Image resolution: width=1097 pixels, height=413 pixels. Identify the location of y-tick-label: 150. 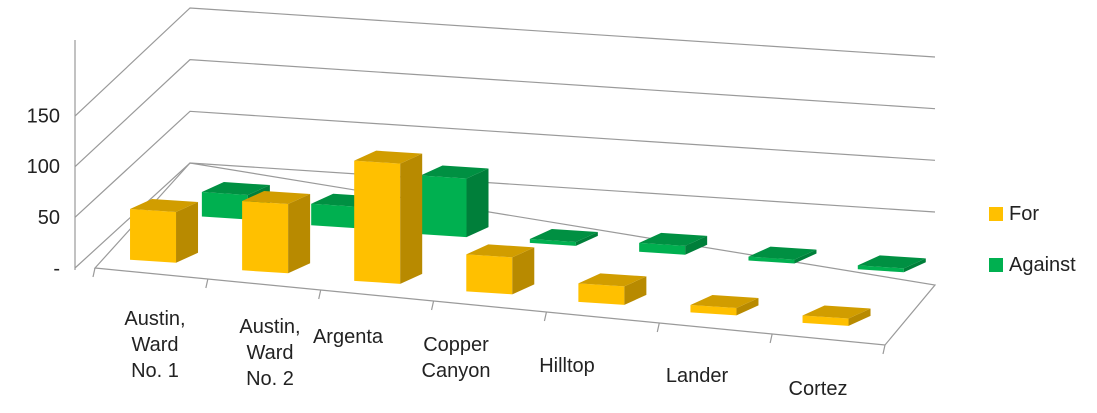
(43, 116).